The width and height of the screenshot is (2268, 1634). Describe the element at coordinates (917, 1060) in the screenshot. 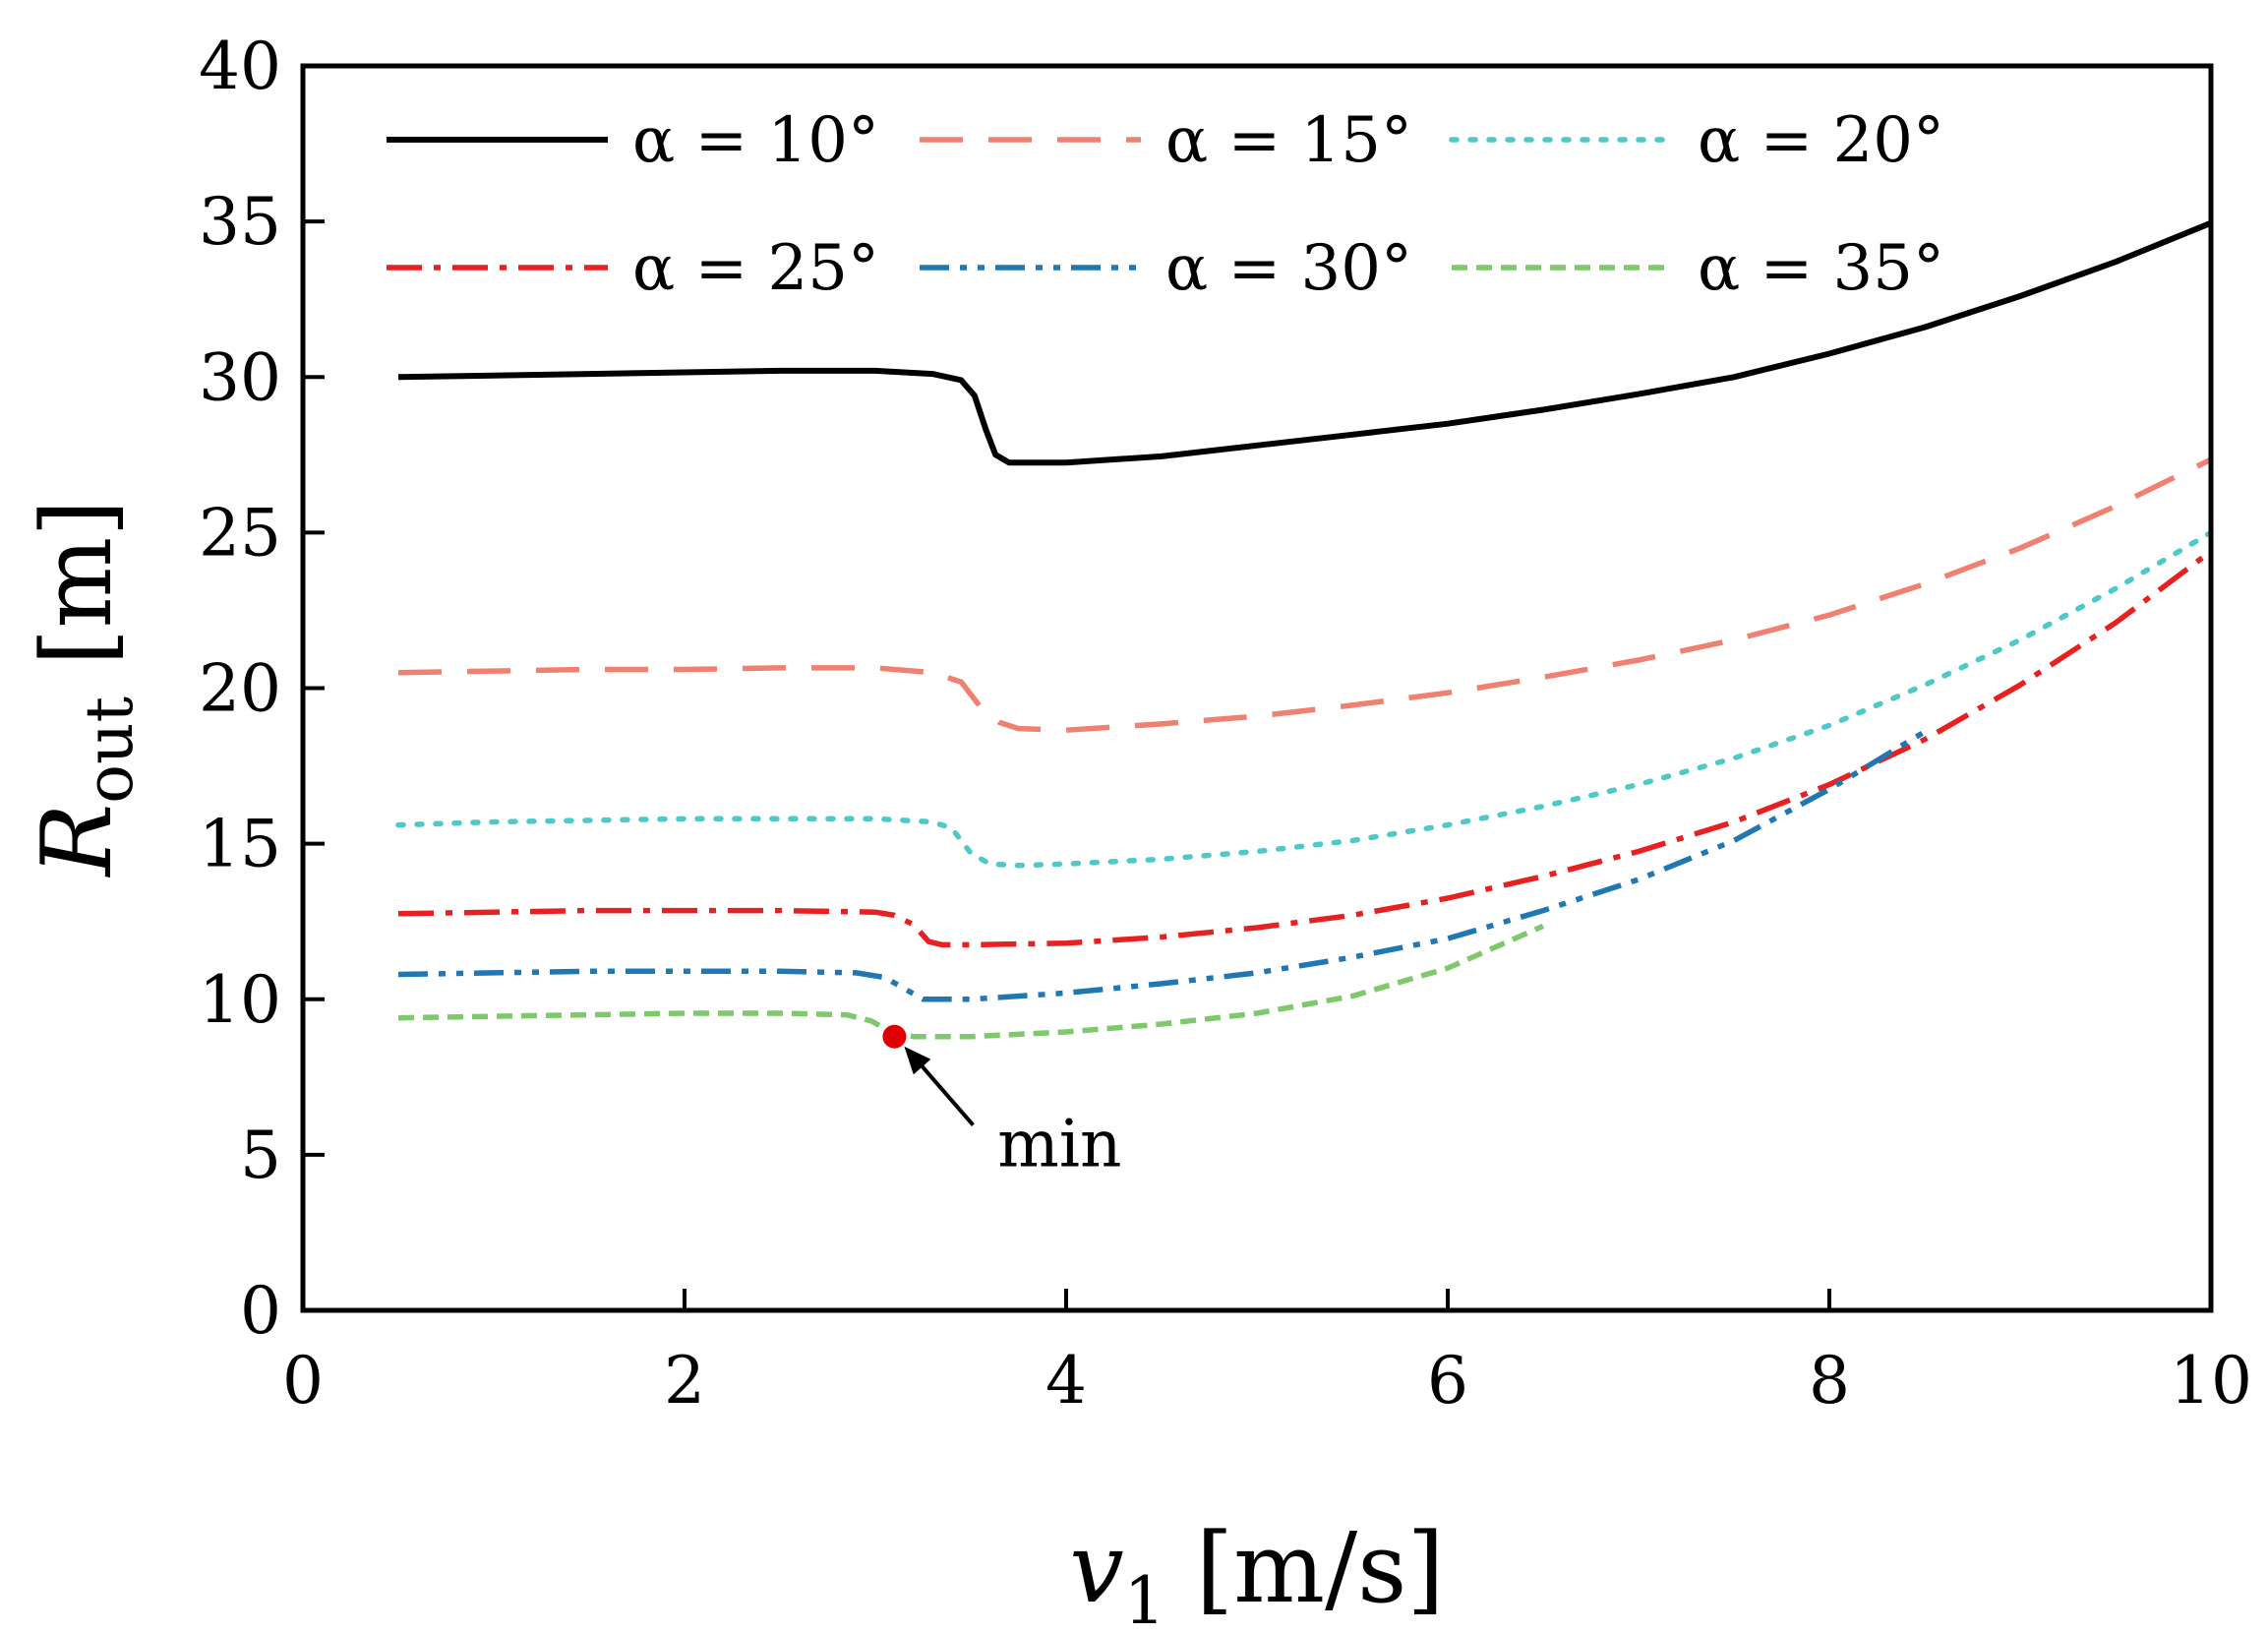

I see `min-arrow-head` at that location.